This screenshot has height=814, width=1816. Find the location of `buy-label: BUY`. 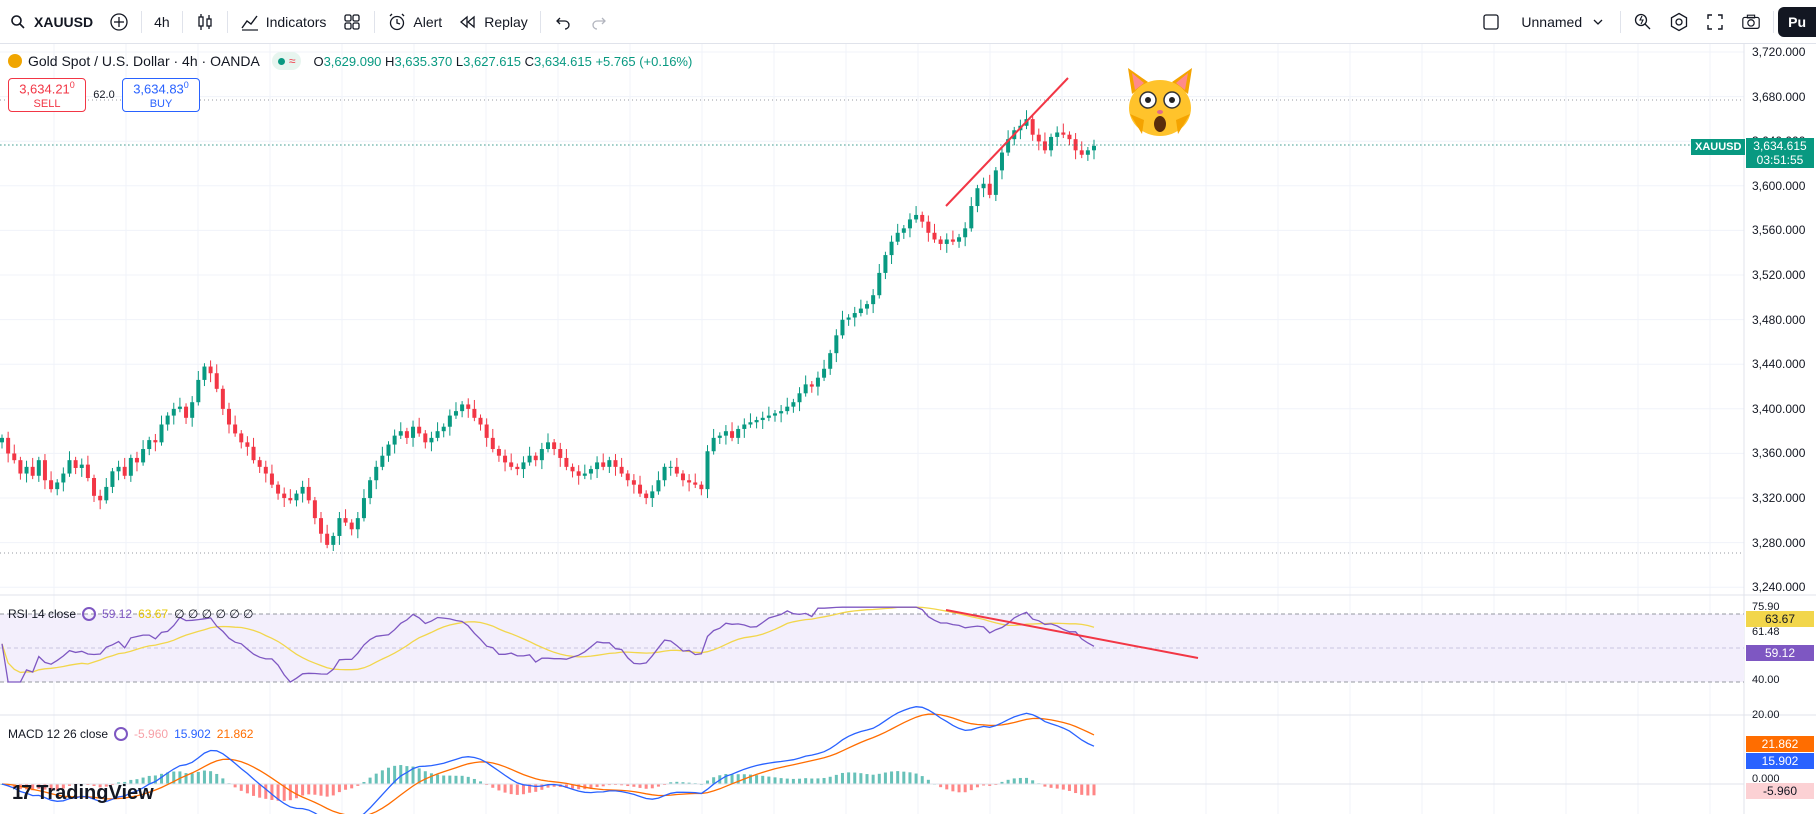

buy-label: BUY is located at coordinates (161, 103).